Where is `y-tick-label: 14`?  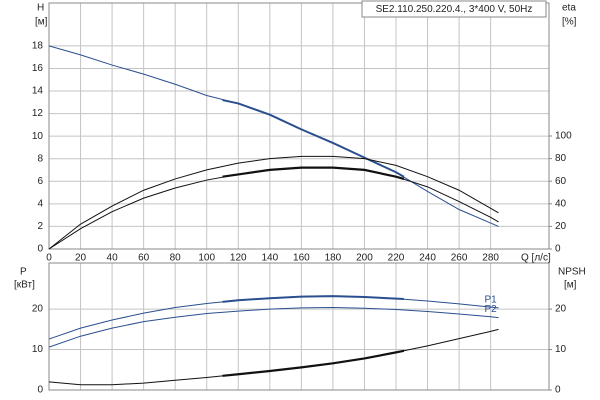
y-tick-label: 14 is located at coordinates (38, 91).